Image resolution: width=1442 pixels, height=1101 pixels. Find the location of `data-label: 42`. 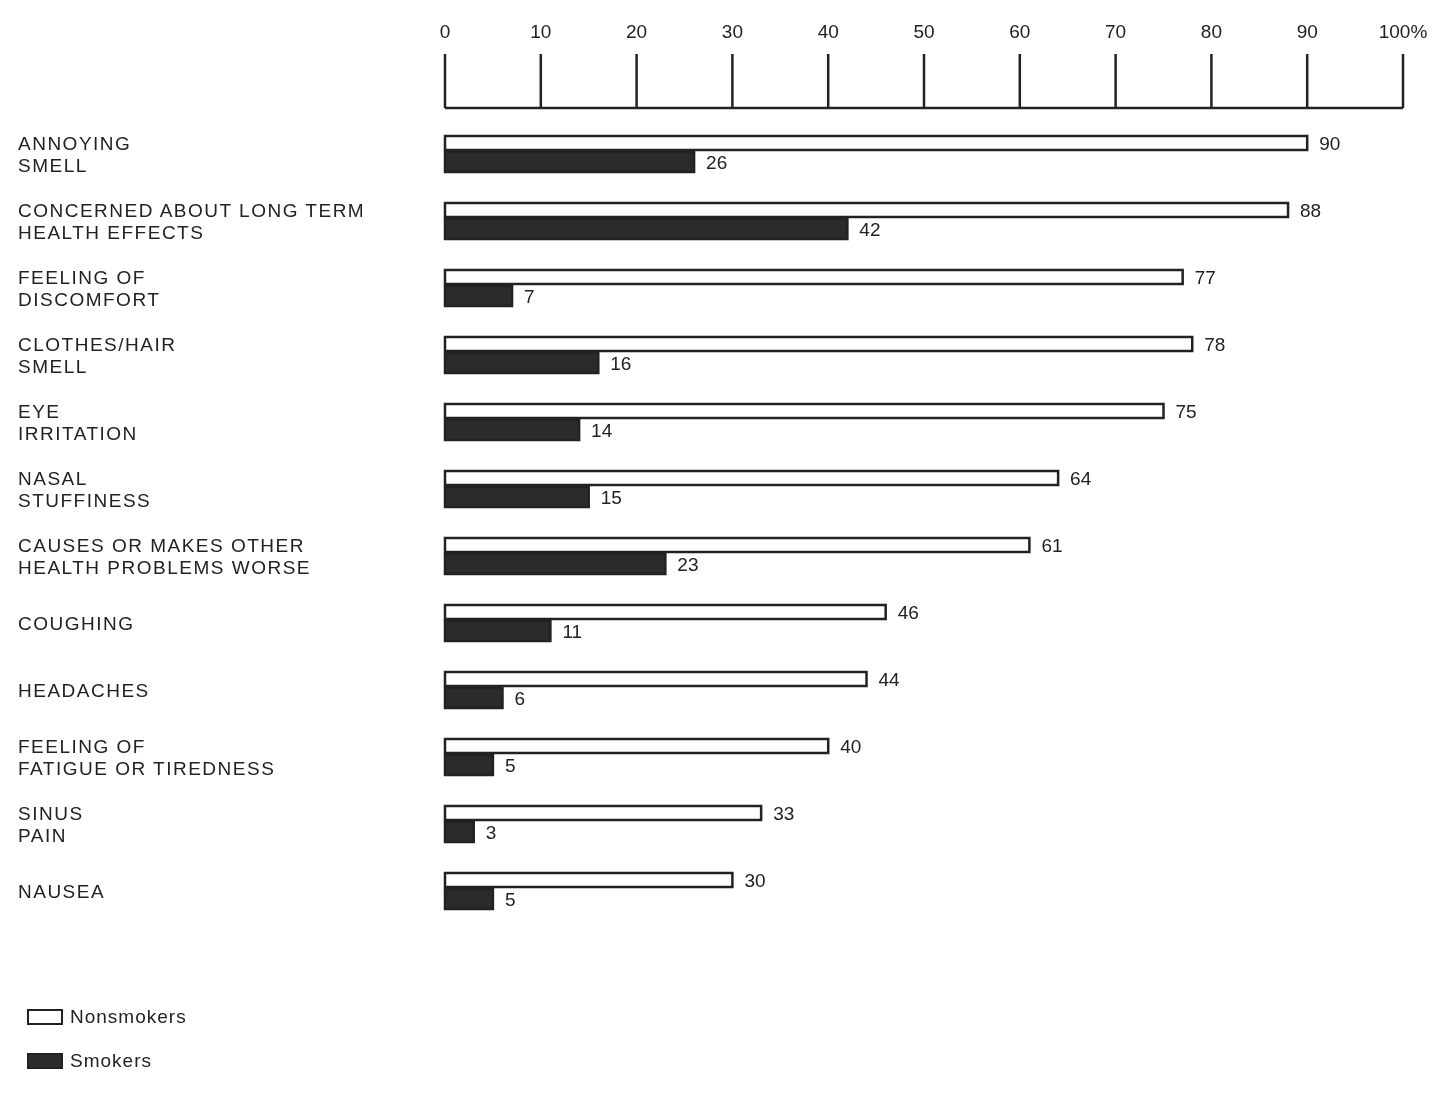

data-label: 42 is located at coordinates (870, 229).